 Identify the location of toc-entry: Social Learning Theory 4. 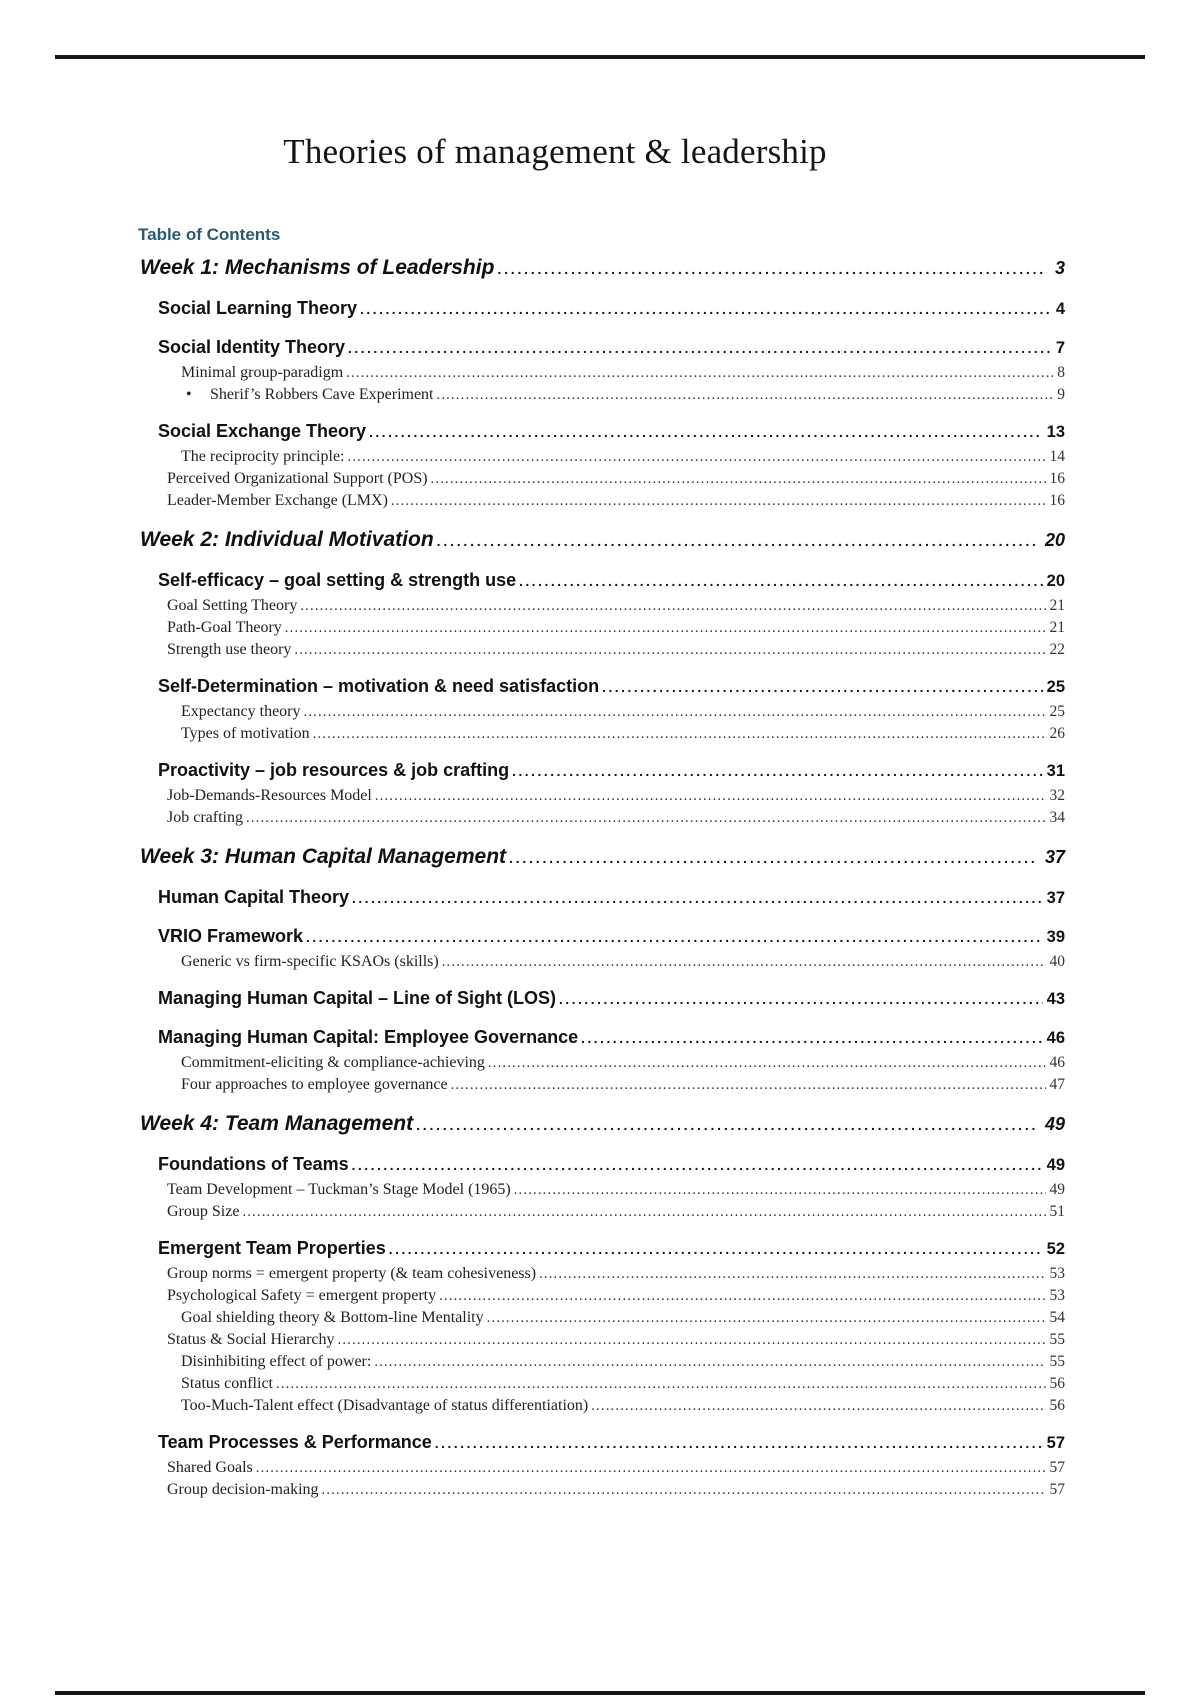
(602, 309).